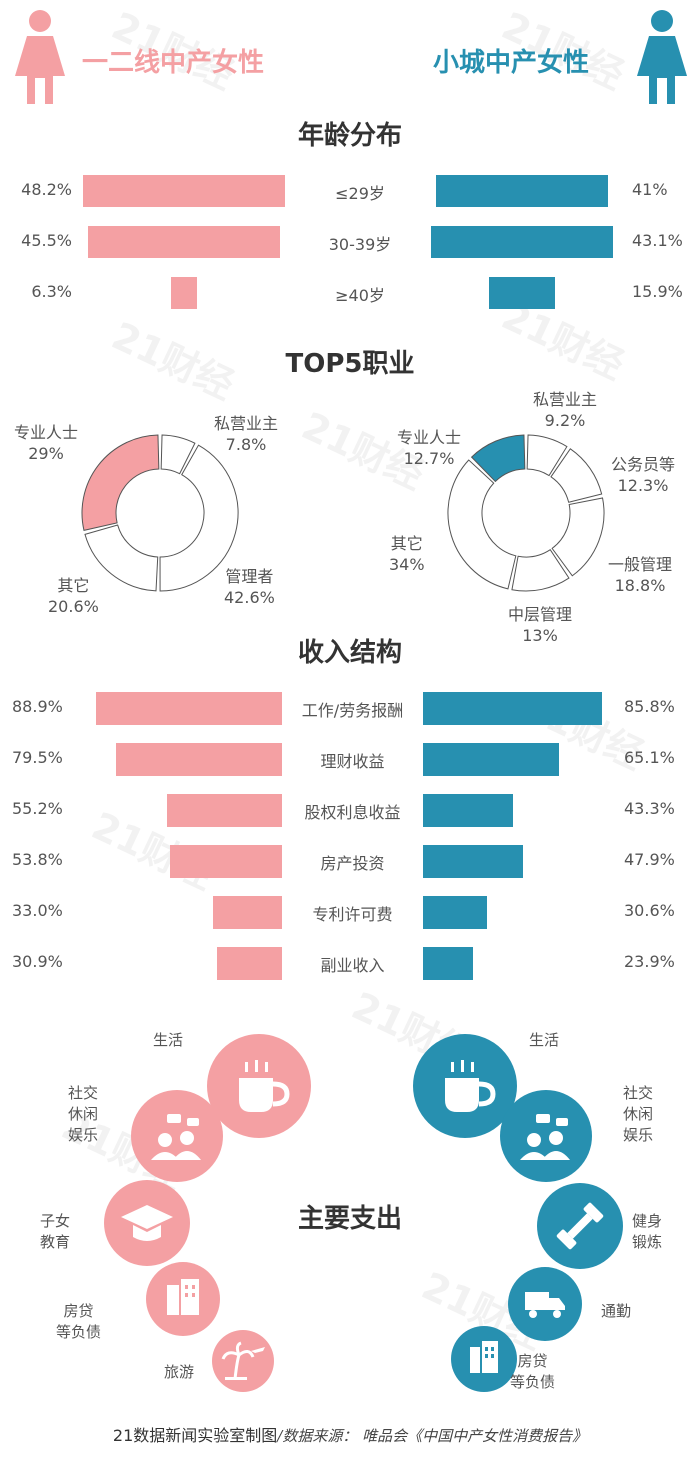 The image size is (700, 1467). Describe the element at coordinates (649, 808) in the screenshot. I see `income-value-right: 43.3%` at that location.